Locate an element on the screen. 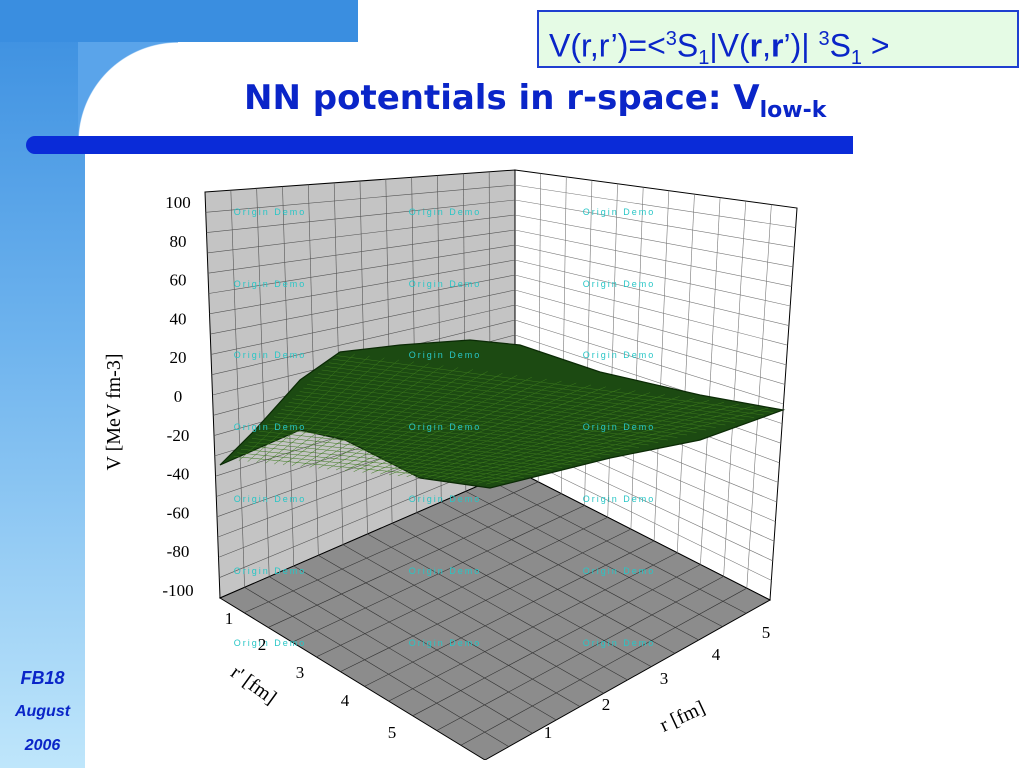  title-rule is located at coordinates (439, 145).